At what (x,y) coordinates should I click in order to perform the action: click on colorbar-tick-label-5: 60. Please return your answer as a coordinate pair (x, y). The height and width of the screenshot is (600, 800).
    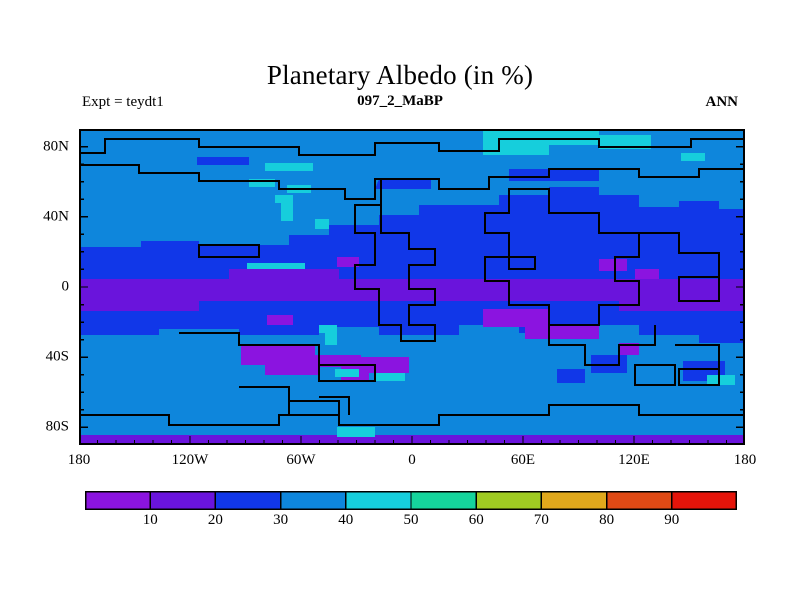
    Looking at the image, I should click on (476, 520).